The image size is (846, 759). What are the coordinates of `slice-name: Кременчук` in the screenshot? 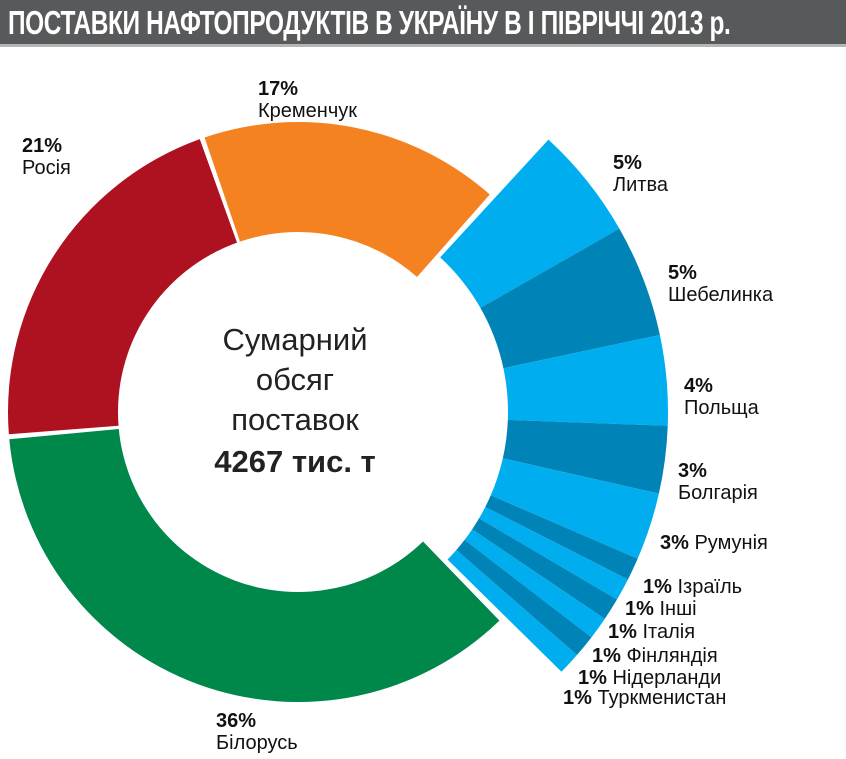 It's located at (307, 111).